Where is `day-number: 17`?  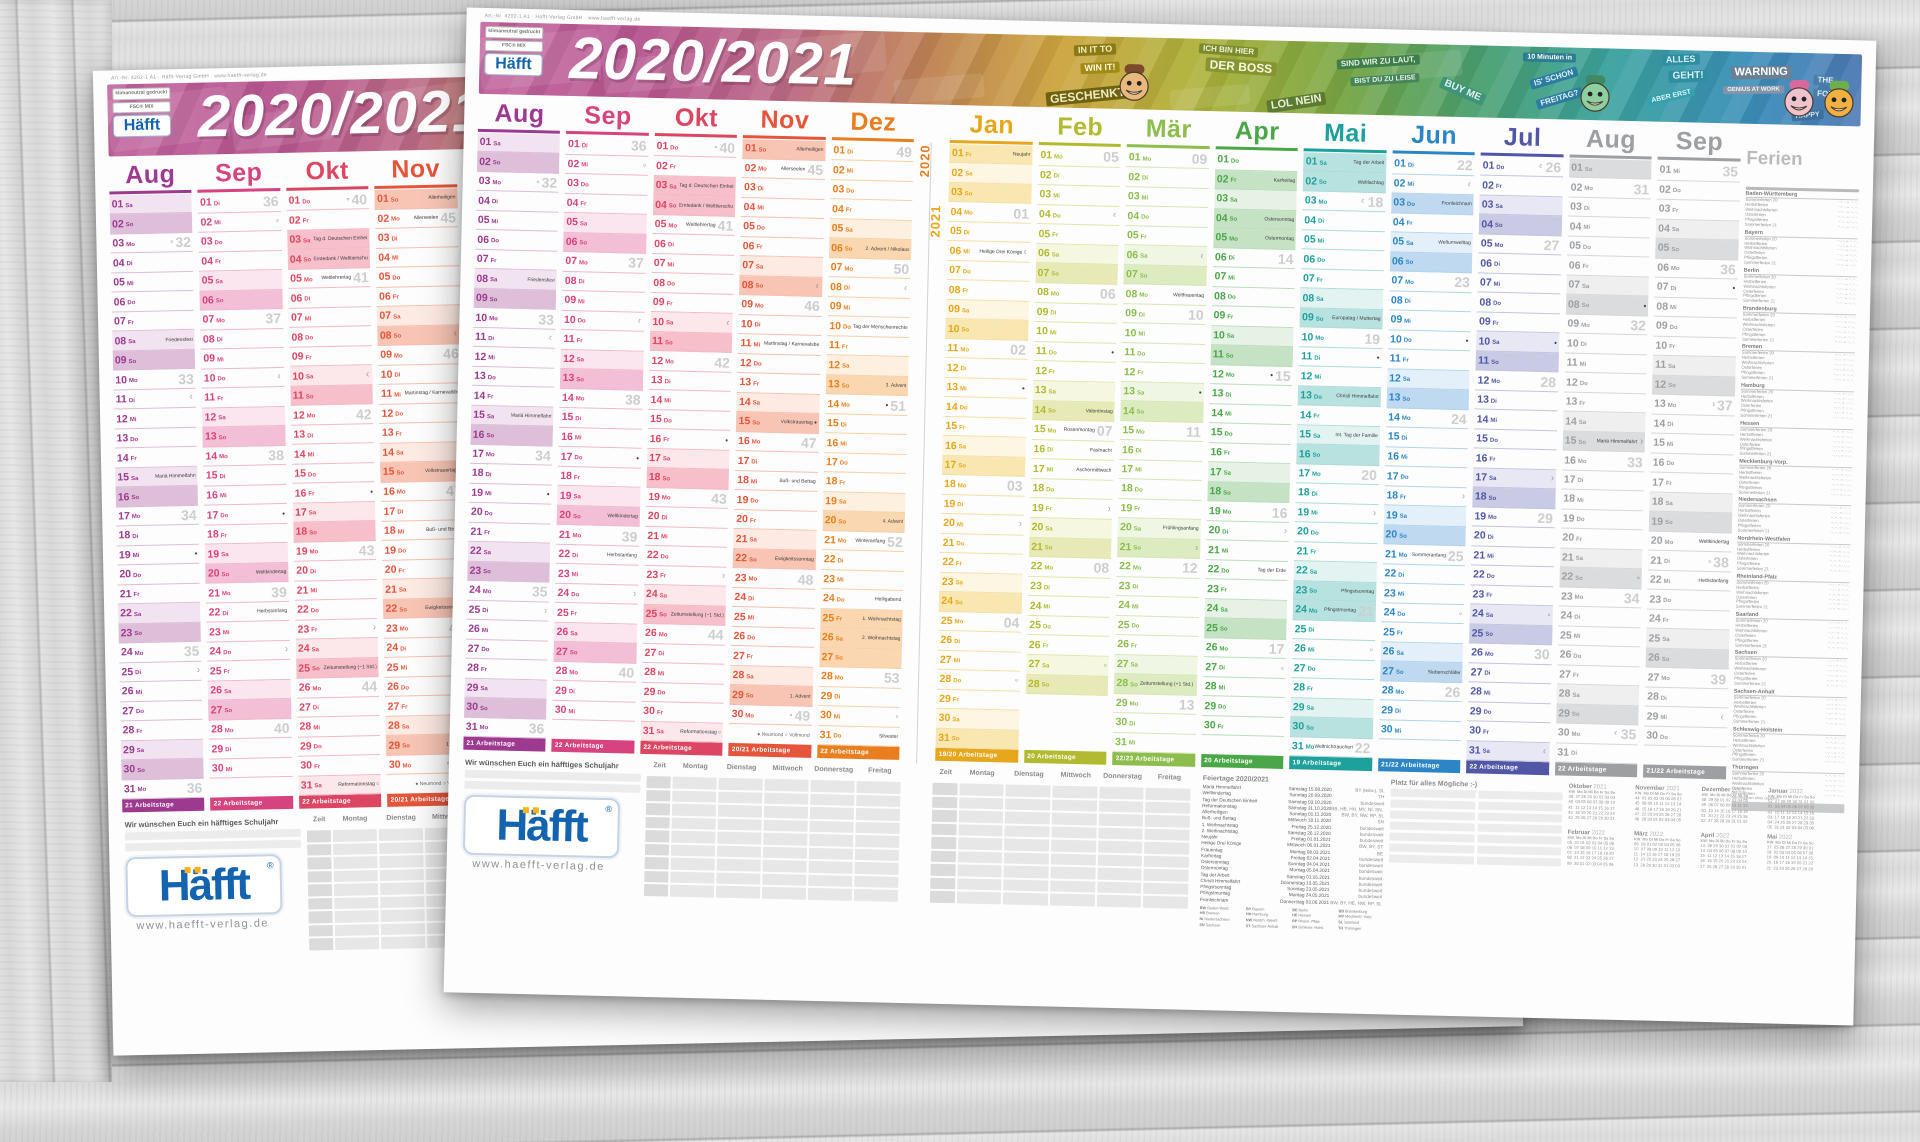 day-number: 17 is located at coordinates (1481, 477).